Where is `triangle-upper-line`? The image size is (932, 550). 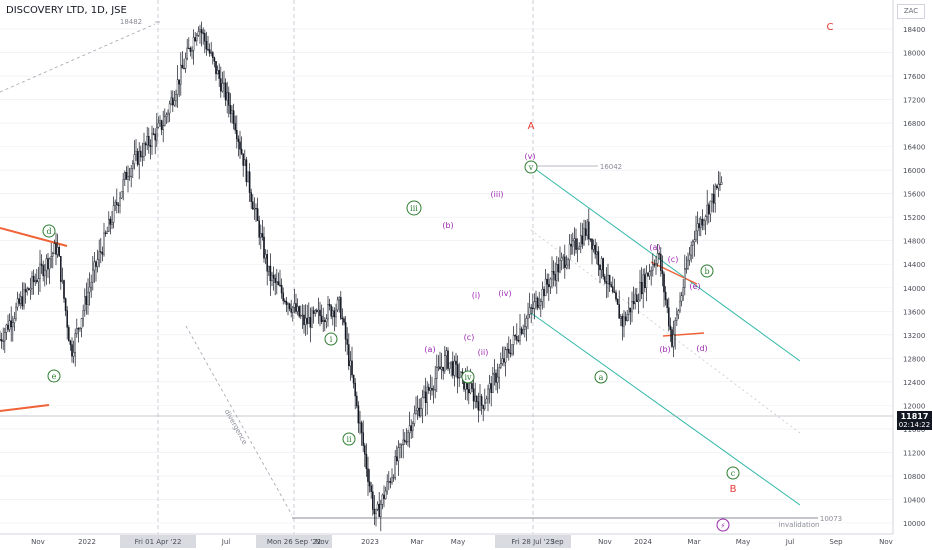 triangle-upper-line is located at coordinates (34, 237).